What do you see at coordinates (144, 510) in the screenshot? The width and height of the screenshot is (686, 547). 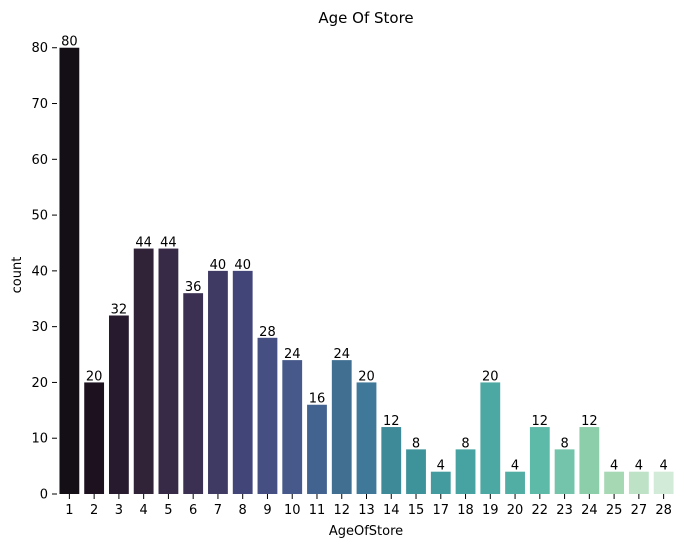 I see `x-tick-label: 4` at bounding box center [144, 510].